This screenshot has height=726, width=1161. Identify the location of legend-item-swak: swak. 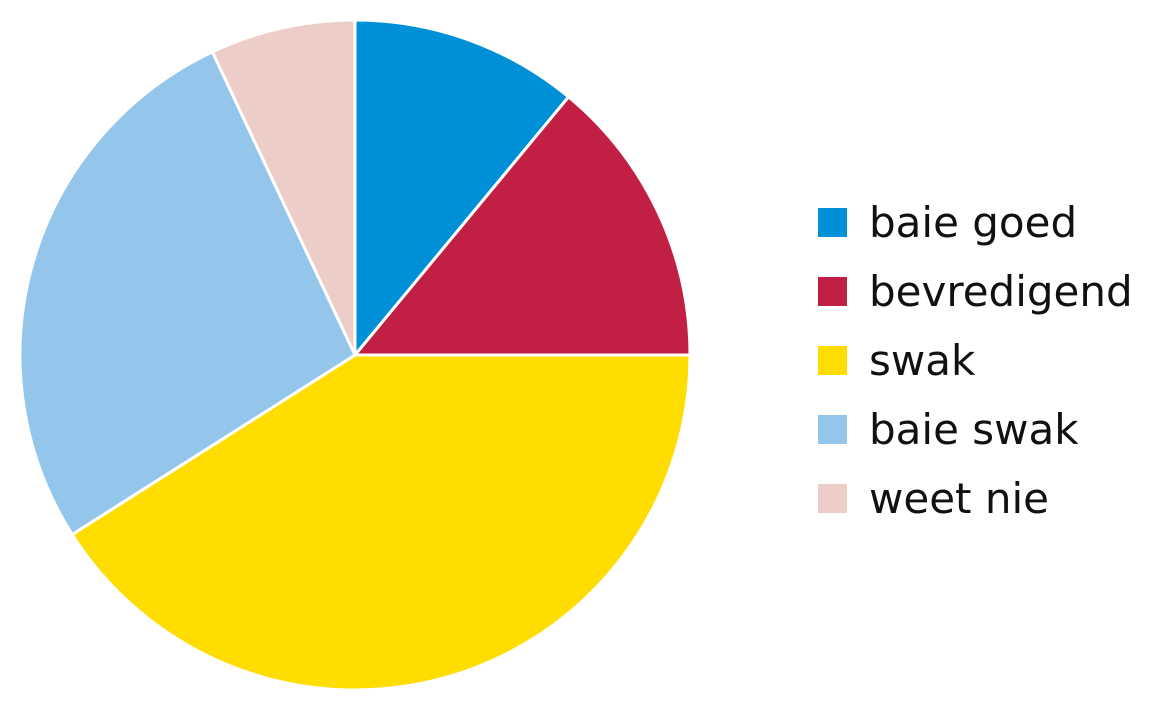
(975, 360).